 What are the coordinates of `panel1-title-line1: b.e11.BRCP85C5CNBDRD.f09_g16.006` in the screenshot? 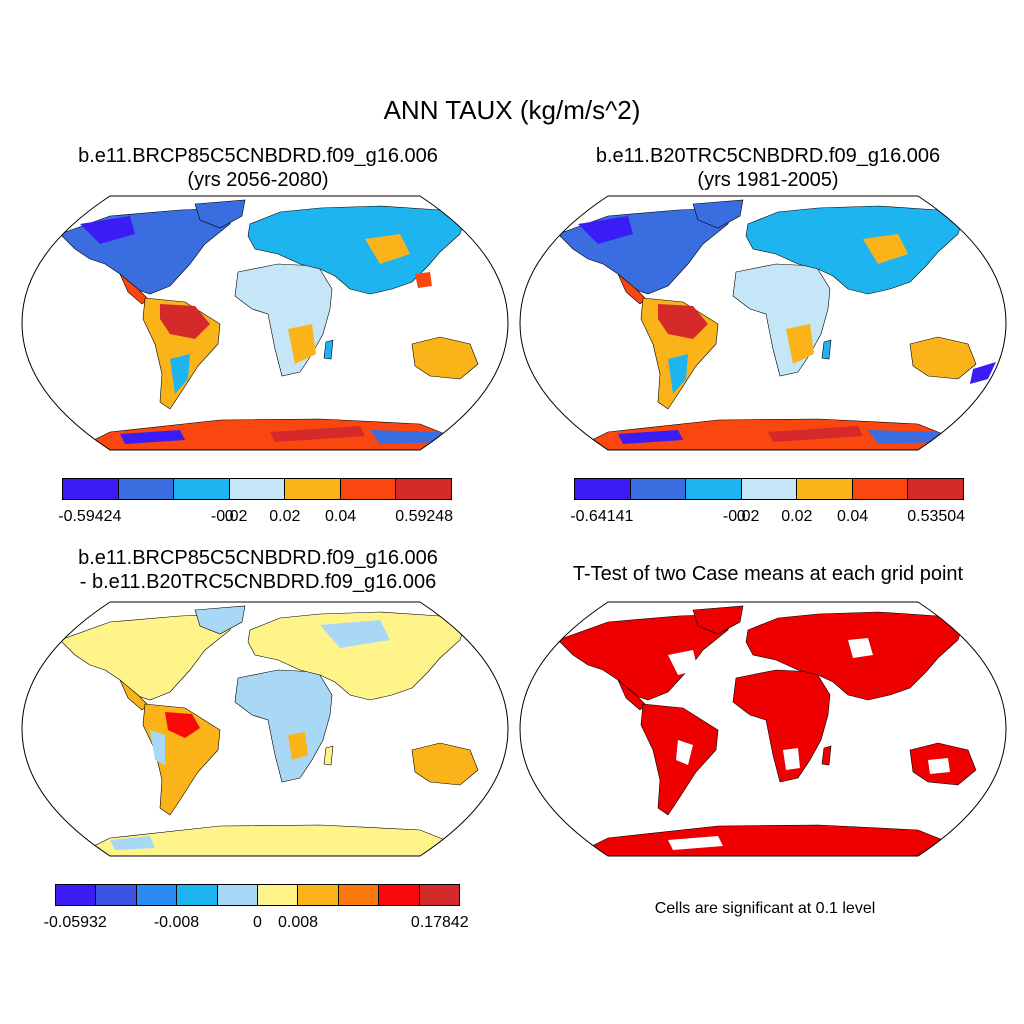 It's located at (258, 156).